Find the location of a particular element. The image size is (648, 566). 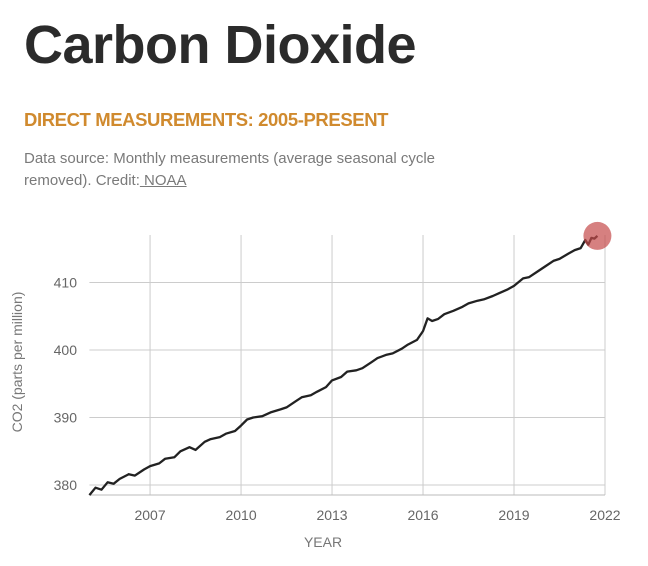

x-axis-label: YEAR is located at coordinates (323, 542).